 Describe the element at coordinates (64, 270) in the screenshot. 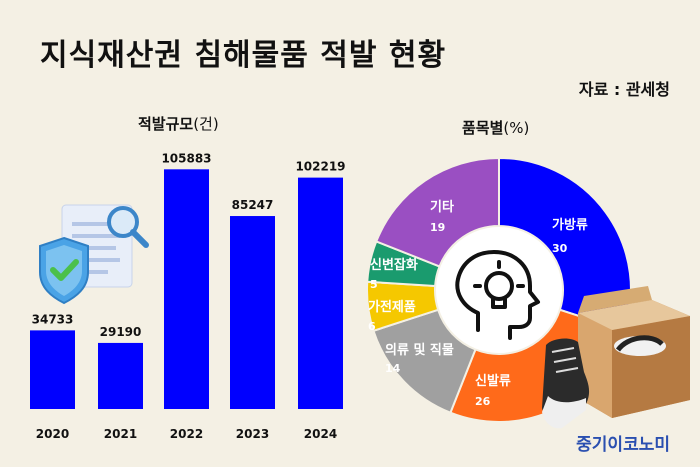

I see `shield-check-icon` at that location.